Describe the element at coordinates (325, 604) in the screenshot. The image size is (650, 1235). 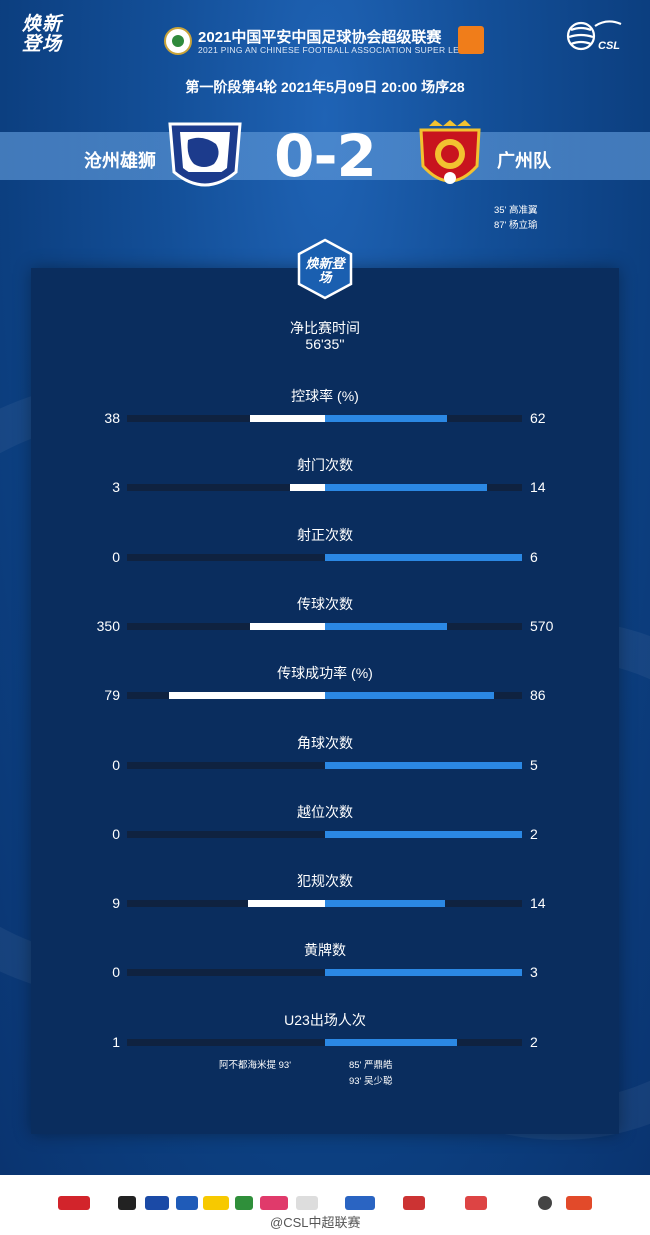
I see `stat-label: 传球次数` at that location.